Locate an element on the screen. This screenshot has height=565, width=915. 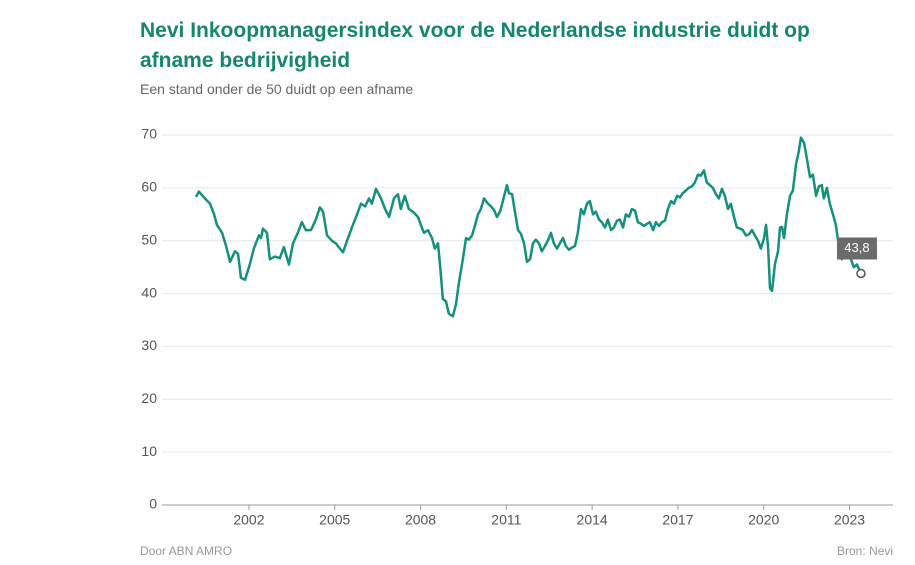
x-tick-label: 2011 is located at coordinates (506, 520).